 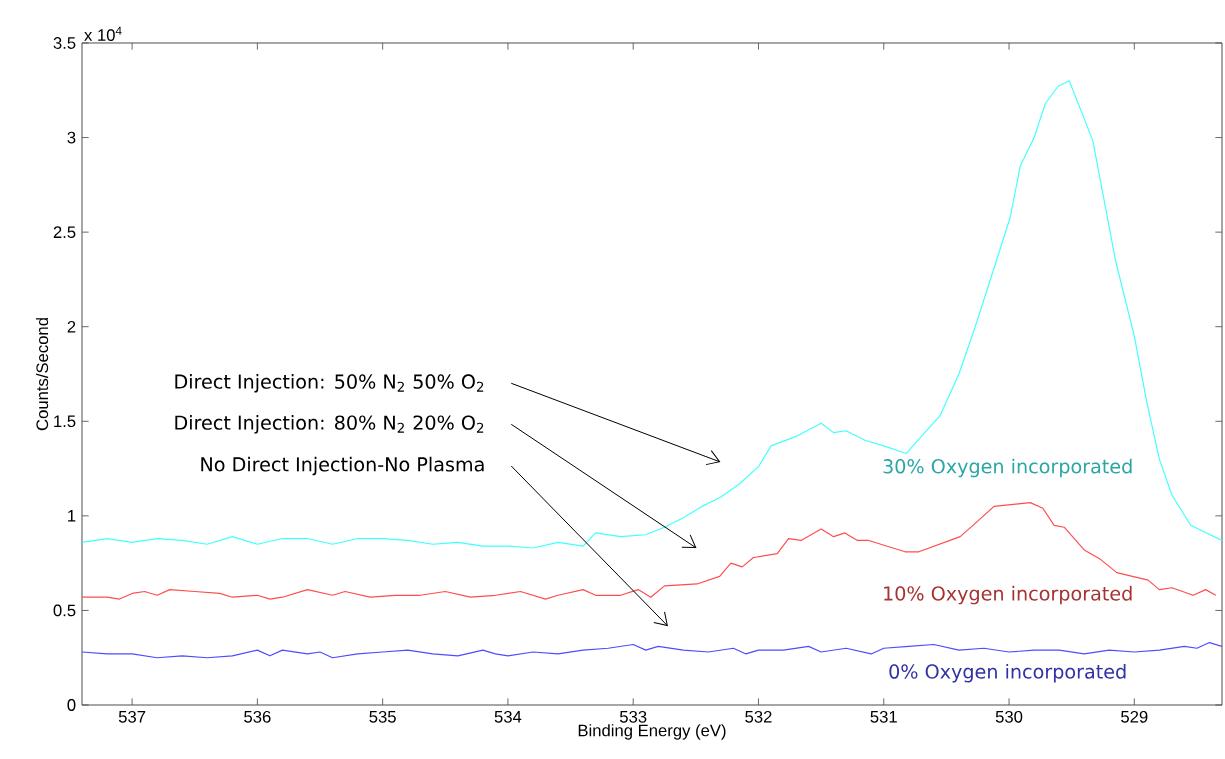 What do you see at coordinates (257, 716) in the screenshot?
I see `x-tick-label: 536` at bounding box center [257, 716].